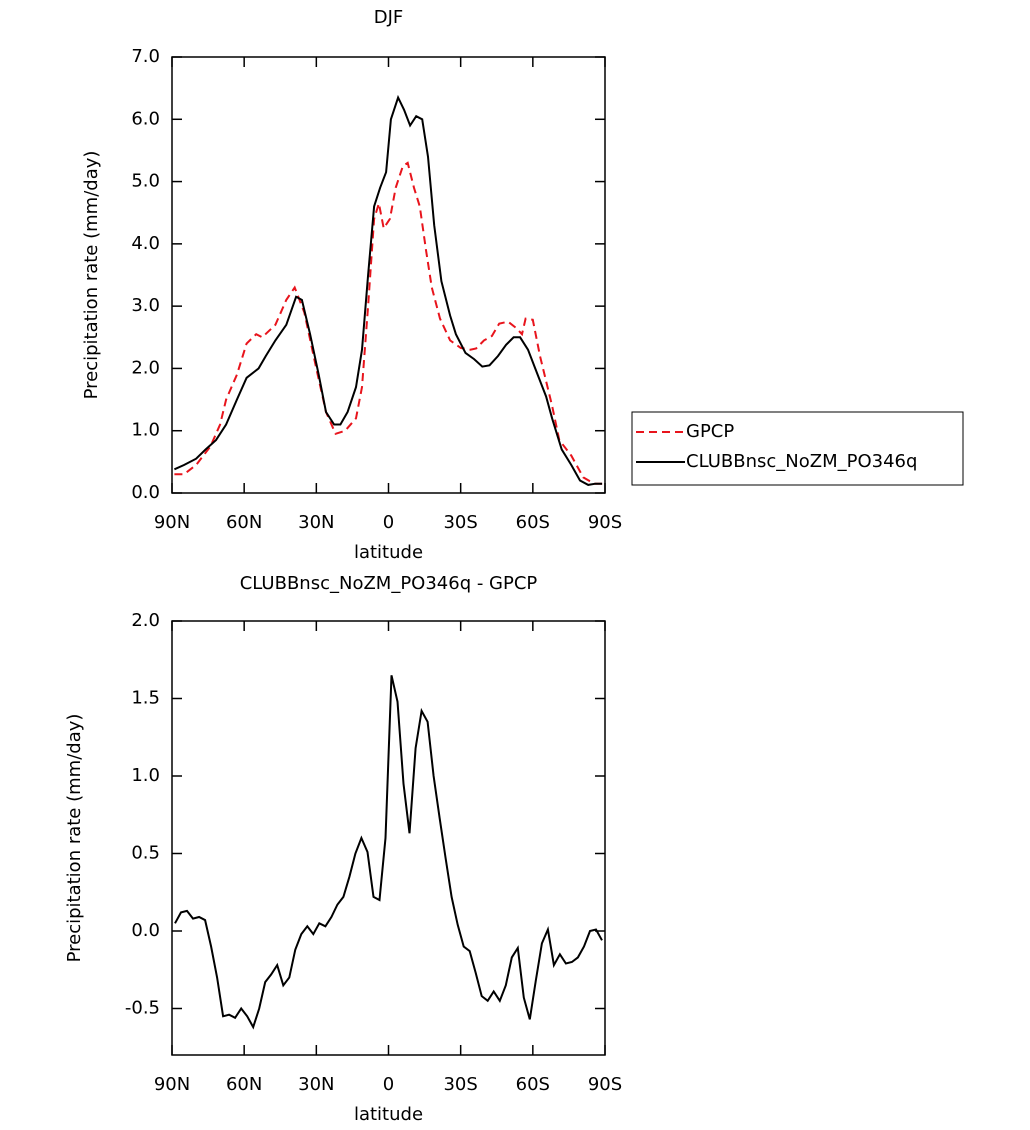 The width and height of the screenshot is (1030, 1130). What do you see at coordinates (710, 431) in the screenshot?
I see `legend-label: GPCP` at bounding box center [710, 431].